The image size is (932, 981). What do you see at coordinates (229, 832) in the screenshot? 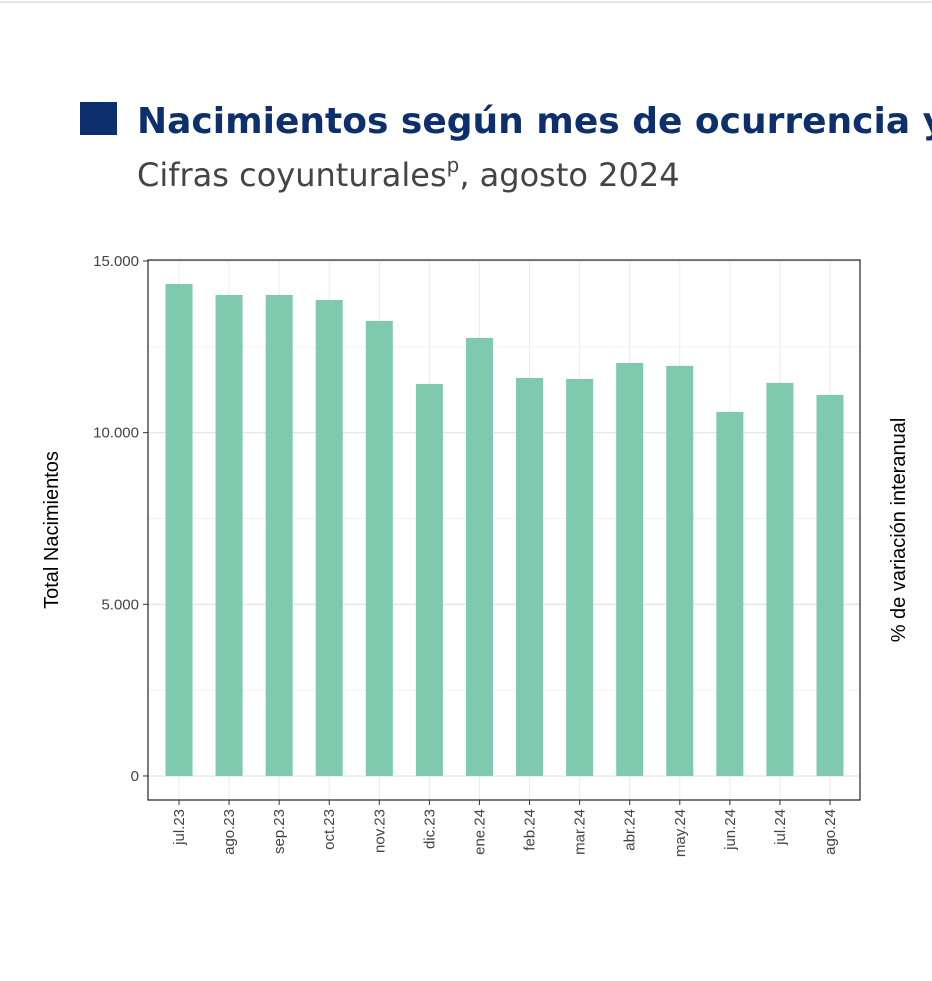
I see `x-tick-label: ago.23` at bounding box center [229, 832].